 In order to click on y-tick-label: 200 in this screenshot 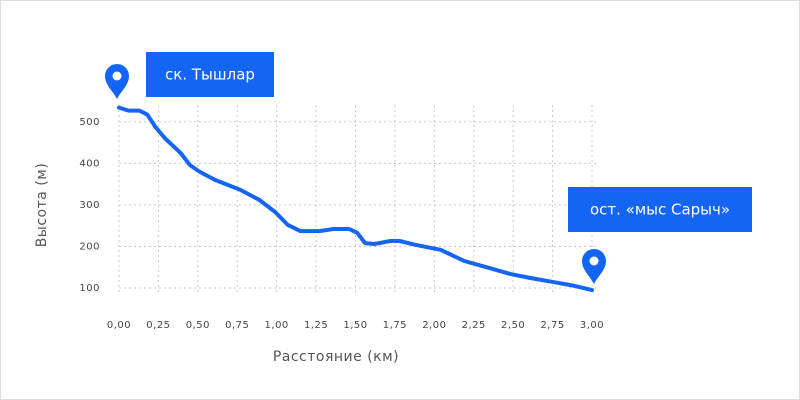, I will do `click(89, 246)`.